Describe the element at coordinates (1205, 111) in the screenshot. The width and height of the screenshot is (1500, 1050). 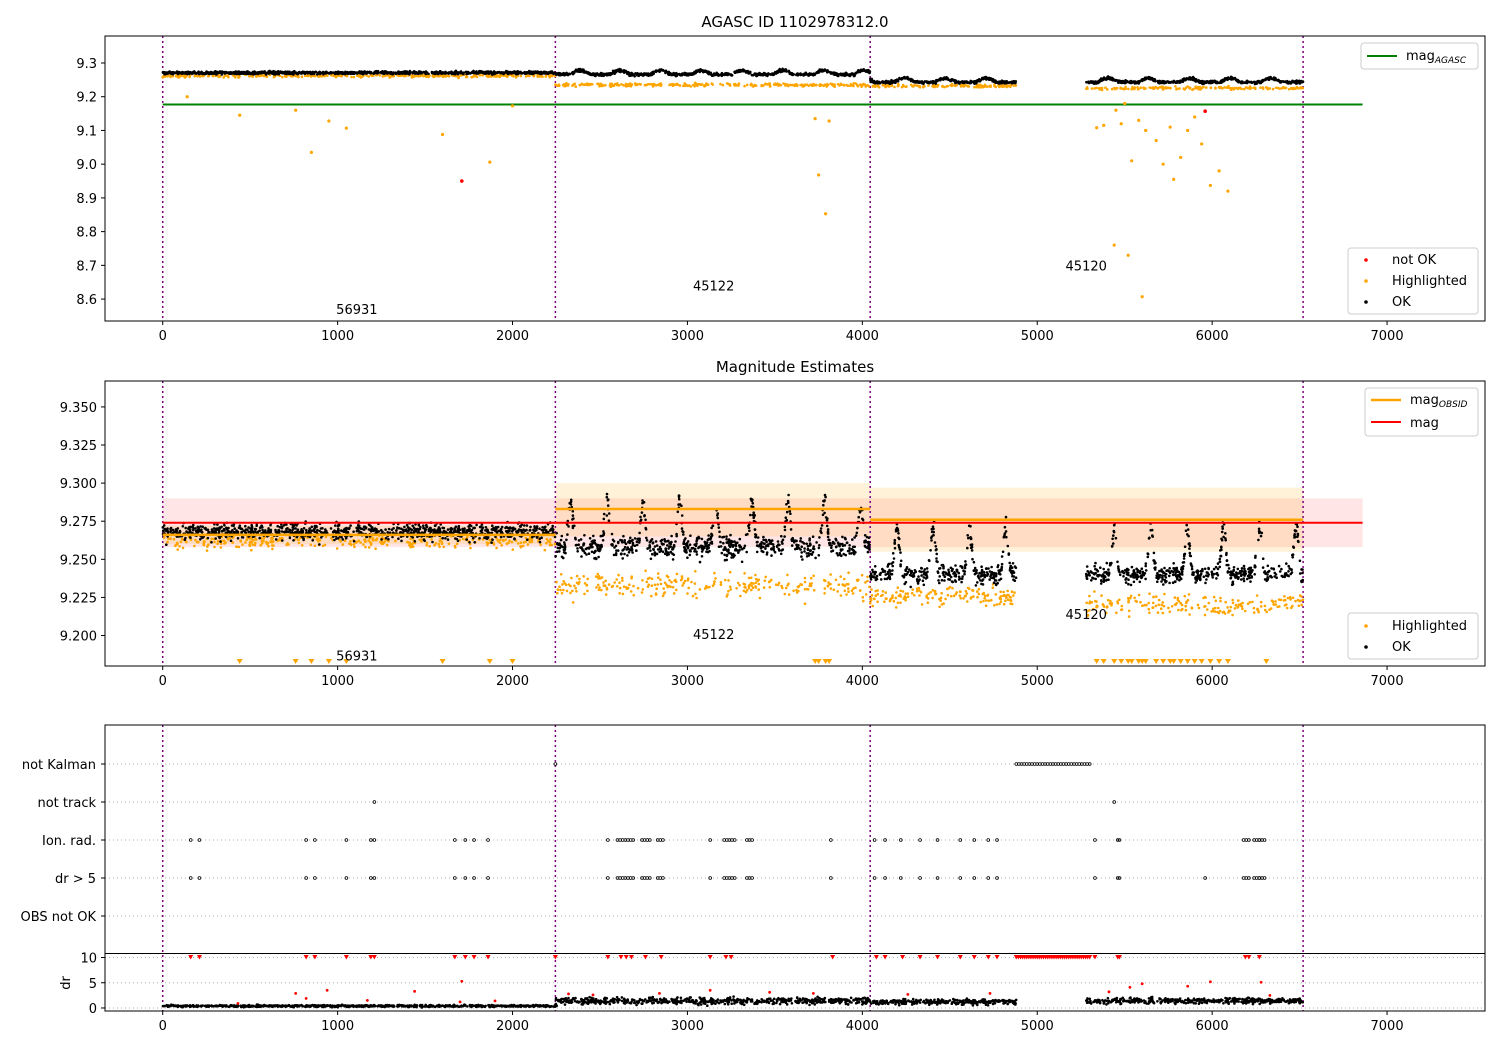
I see `not-ok-point` at that location.